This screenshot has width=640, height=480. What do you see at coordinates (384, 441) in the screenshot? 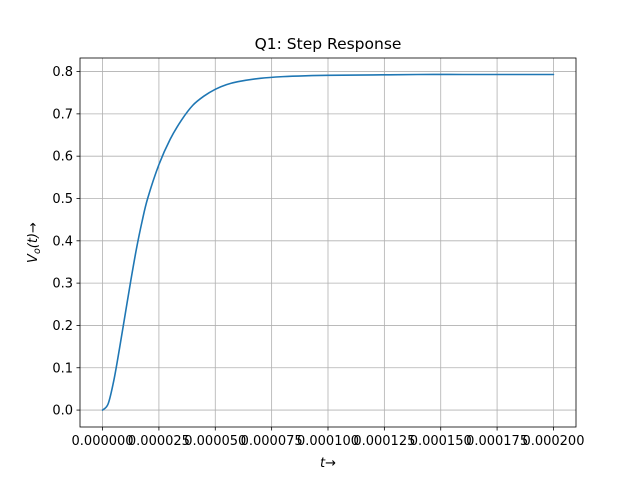
I see `x-tick-label: 0.000125` at bounding box center [384, 441].